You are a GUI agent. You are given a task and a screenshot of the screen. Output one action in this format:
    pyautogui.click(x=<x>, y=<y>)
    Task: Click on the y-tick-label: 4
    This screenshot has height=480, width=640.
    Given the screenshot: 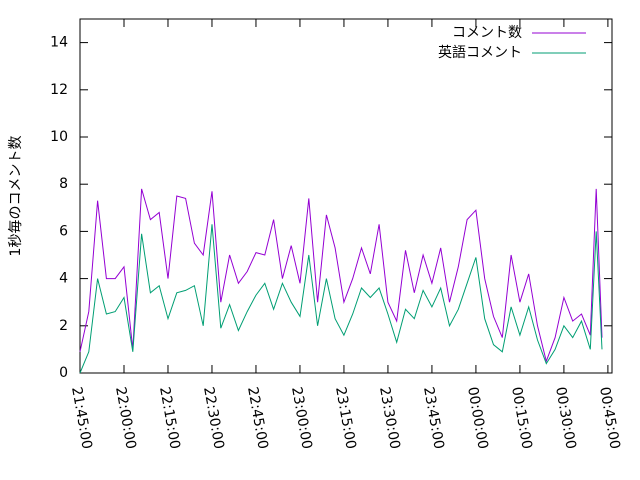 What is the action you would take?
    pyautogui.click(x=63, y=279)
    